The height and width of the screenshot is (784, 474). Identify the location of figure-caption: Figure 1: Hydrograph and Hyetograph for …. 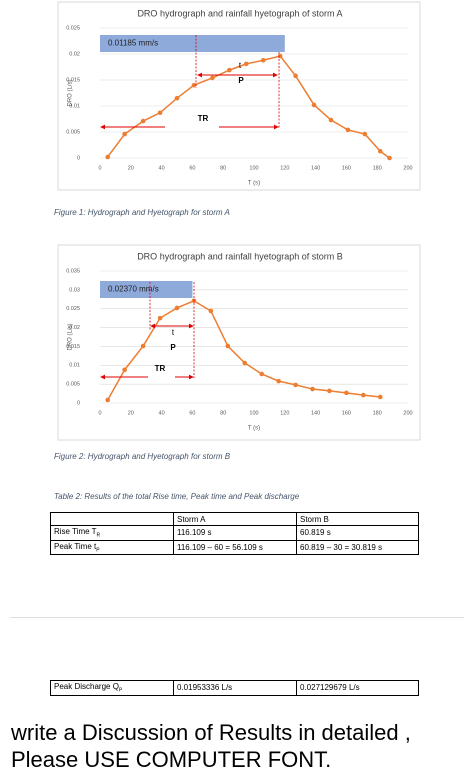
(142, 212).